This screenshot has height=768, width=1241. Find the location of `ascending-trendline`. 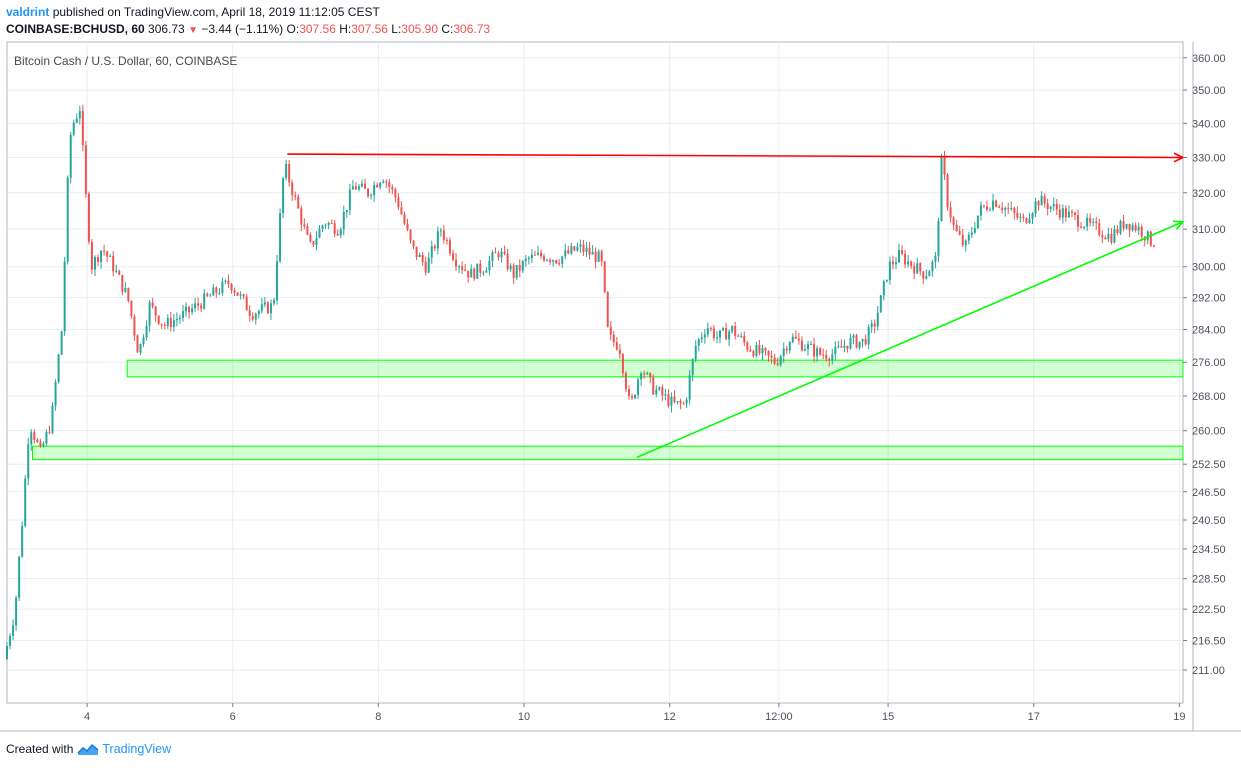

ascending-trendline is located at coordinates (910, 340).